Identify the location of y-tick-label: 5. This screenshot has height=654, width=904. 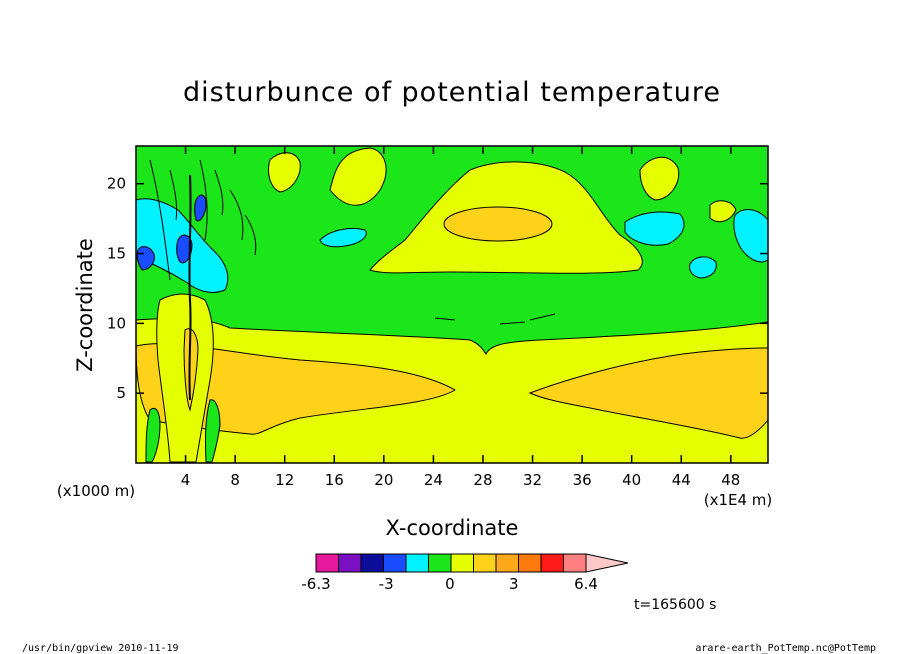
(121, 393).